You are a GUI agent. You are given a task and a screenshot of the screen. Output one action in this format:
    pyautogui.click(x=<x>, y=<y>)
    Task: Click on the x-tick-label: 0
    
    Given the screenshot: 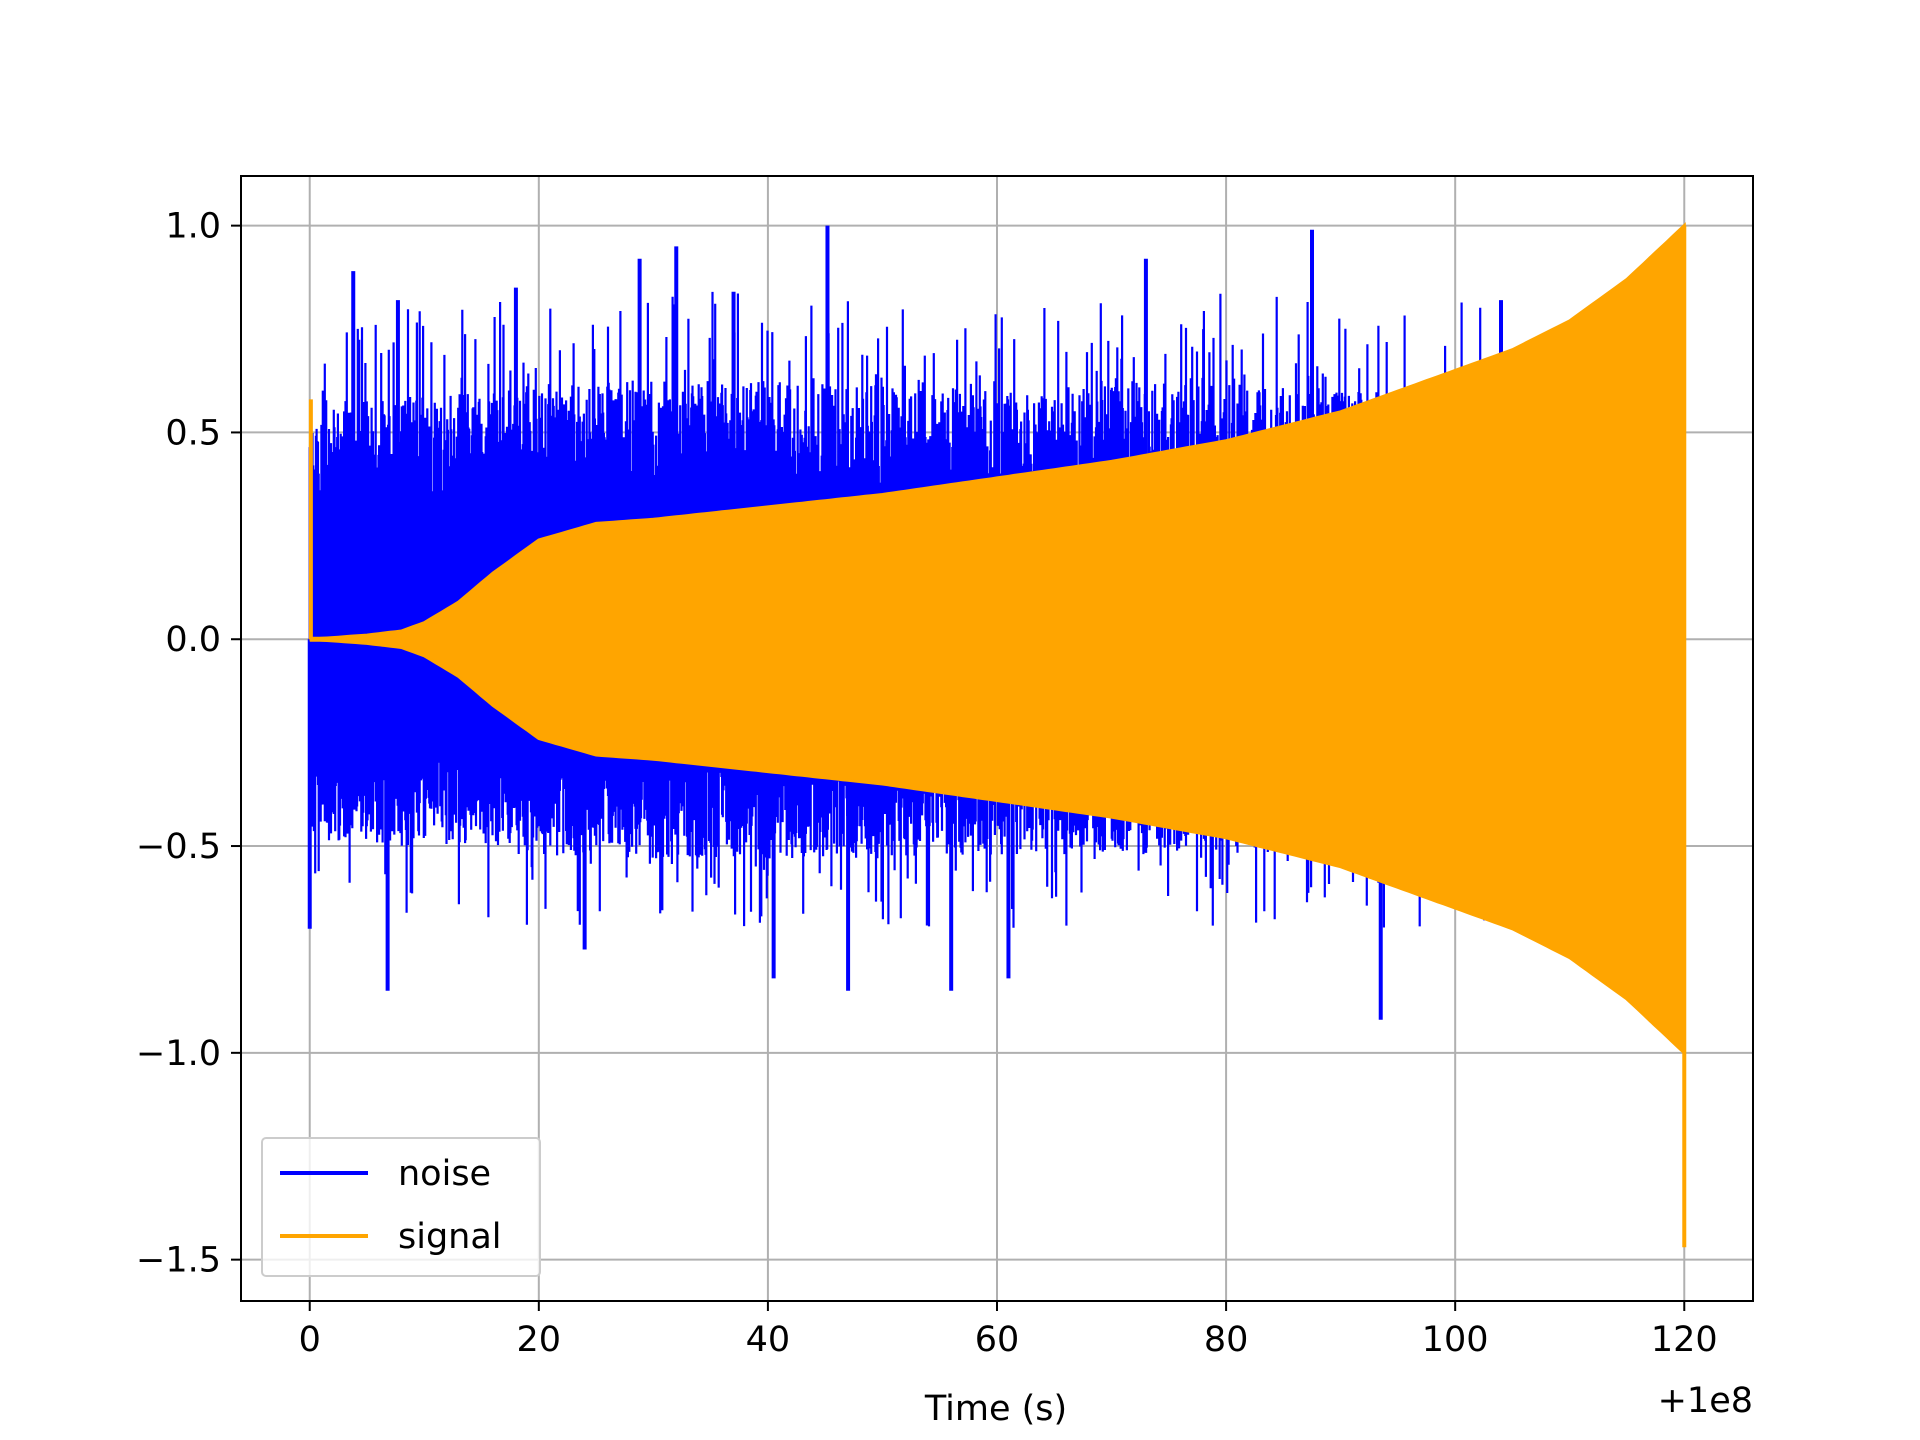 What is the action you would take?
    pyautogui.click(x=310, y=1340)
    